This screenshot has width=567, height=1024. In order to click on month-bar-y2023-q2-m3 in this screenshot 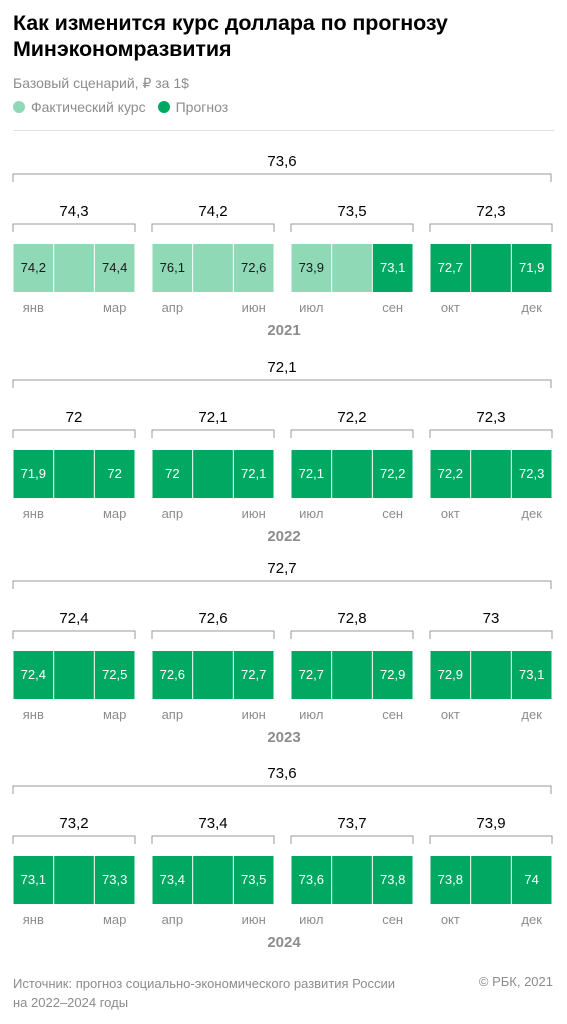, I will do `click(253, 675)`.